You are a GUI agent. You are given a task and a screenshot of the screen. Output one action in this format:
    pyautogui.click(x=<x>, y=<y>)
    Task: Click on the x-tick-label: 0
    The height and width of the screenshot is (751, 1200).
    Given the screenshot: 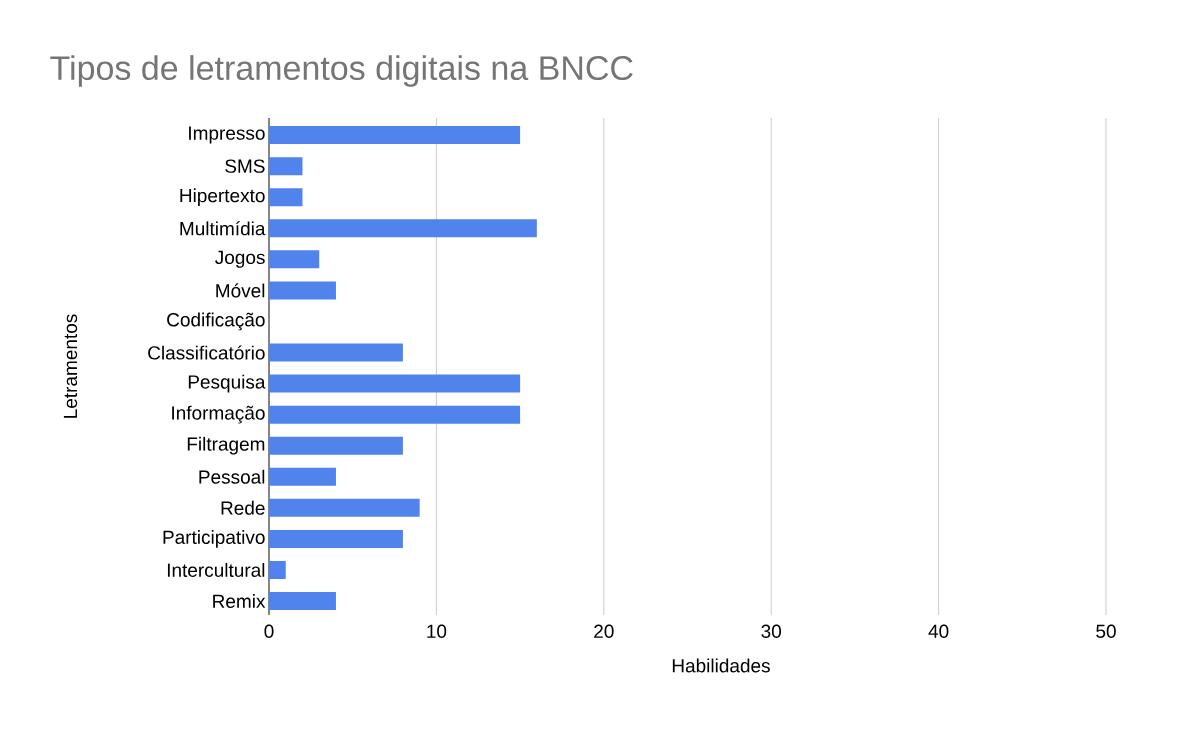 What is the action you would take?
    pyautogui.click(x=269, y=631)
    